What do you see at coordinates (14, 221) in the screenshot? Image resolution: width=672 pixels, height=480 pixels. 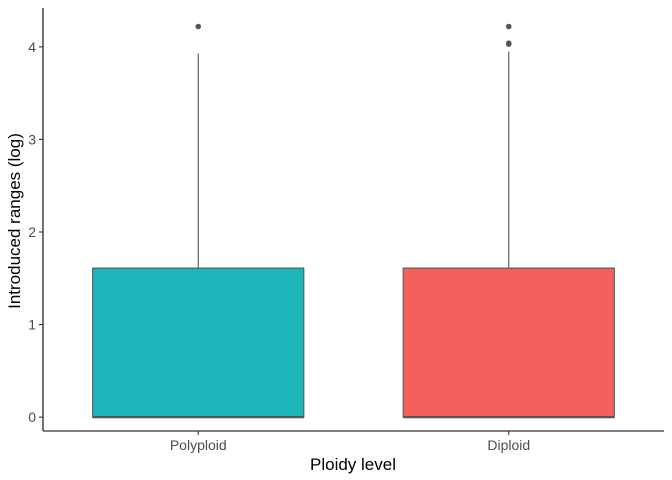 I see `y-axis-title: Introduced ranges (log)` at bounding box center [14, 221].